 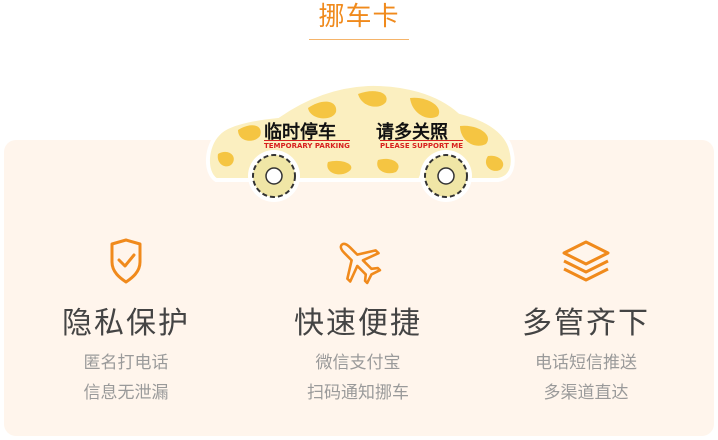 I want to click on car-sign-left-en: TEMPORARY PARKING, so click(x=307, y=145).